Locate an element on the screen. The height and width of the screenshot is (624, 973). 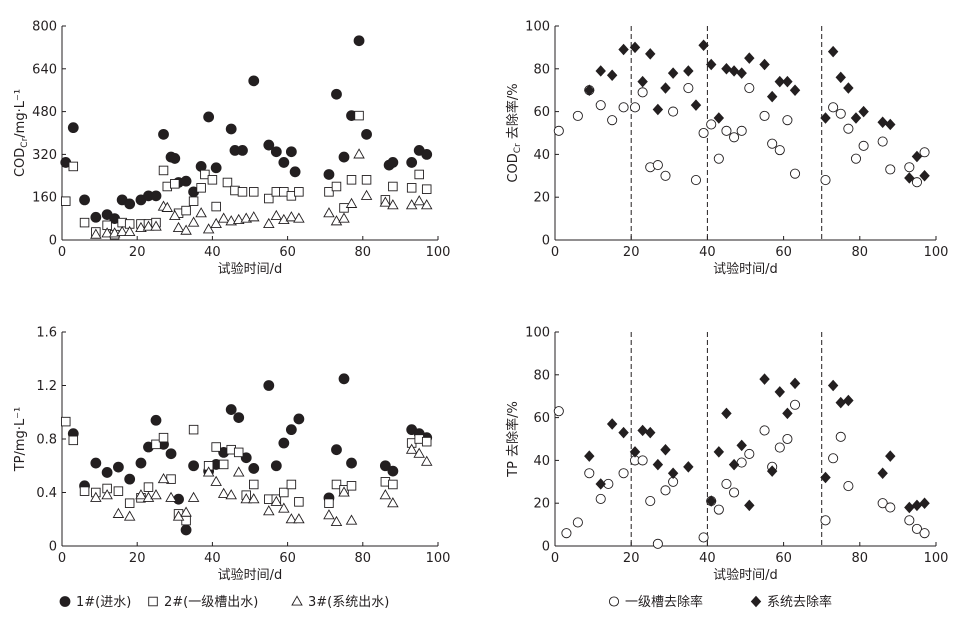
x-tick-label: 60 is located at coordinates (783, 252).